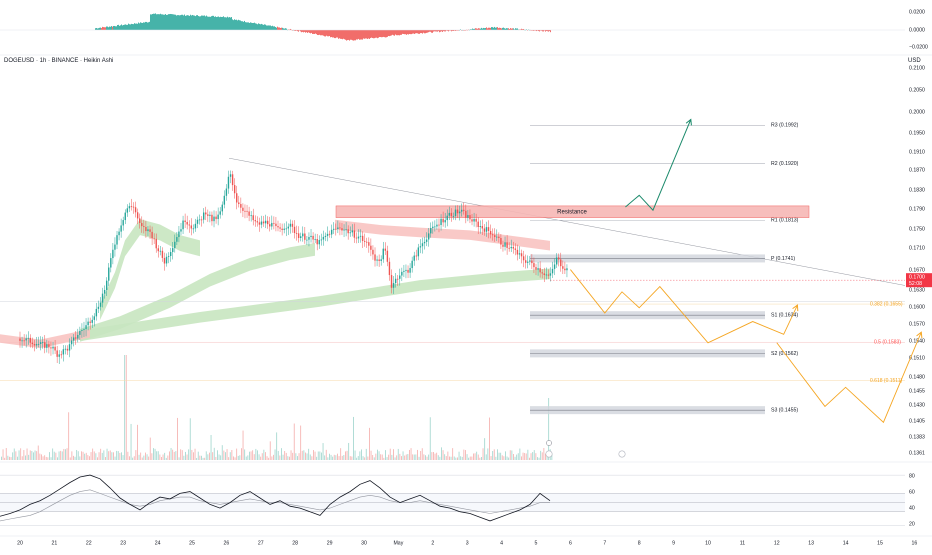  I want to click on pivot-label: S3 (0.1455), so click(784, 411).